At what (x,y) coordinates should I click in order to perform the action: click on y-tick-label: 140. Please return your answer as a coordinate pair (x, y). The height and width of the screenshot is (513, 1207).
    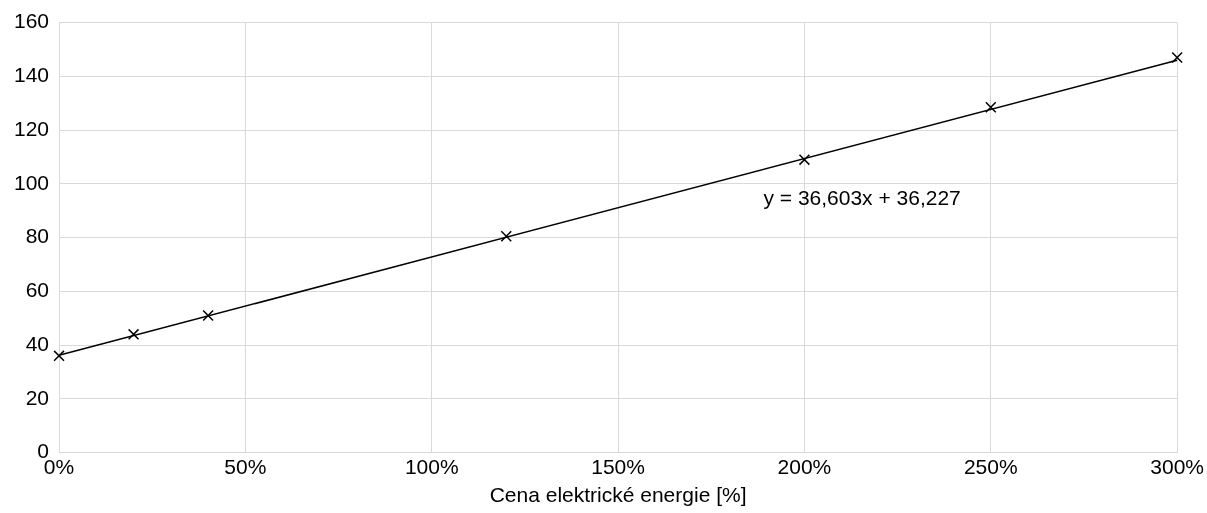
    Looking at the image, I should click on (31, 75).